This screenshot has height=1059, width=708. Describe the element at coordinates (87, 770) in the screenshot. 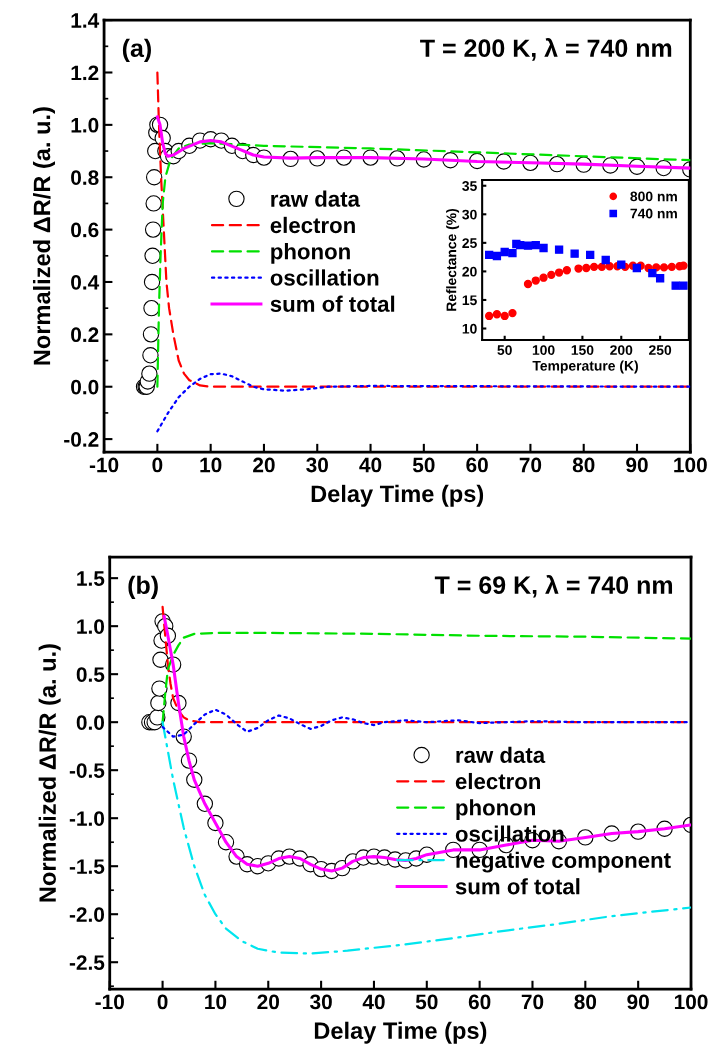

I see `y-tick-label: -0.5` at that location.